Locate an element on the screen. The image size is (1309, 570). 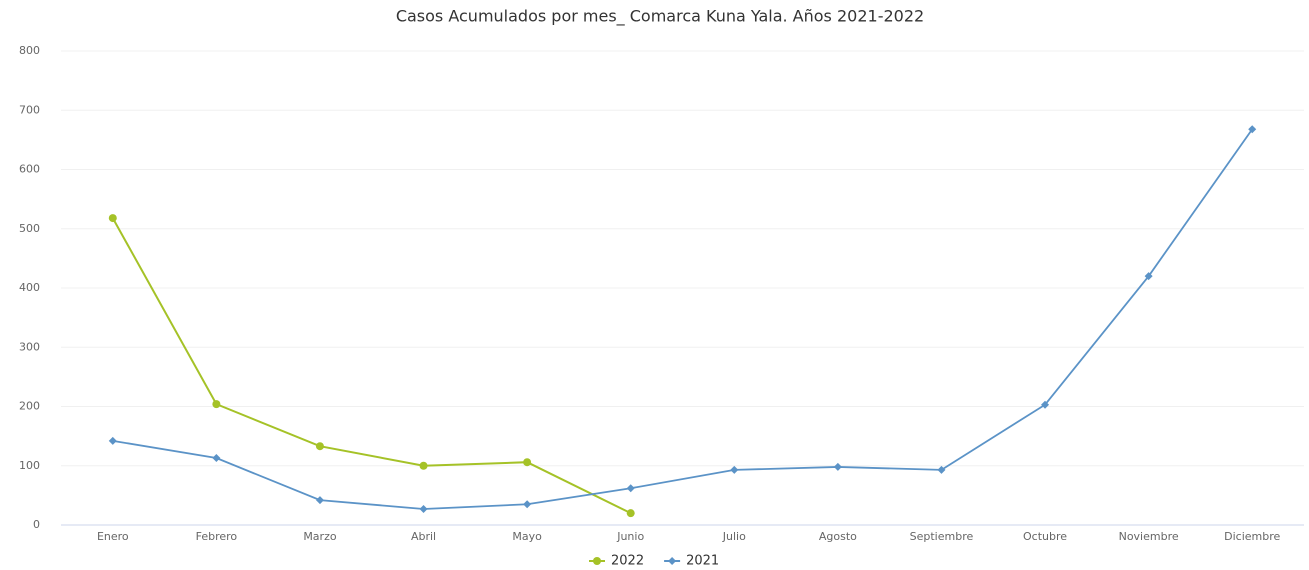
x-tick-label: Mayo is located at coordinates (527, 536).